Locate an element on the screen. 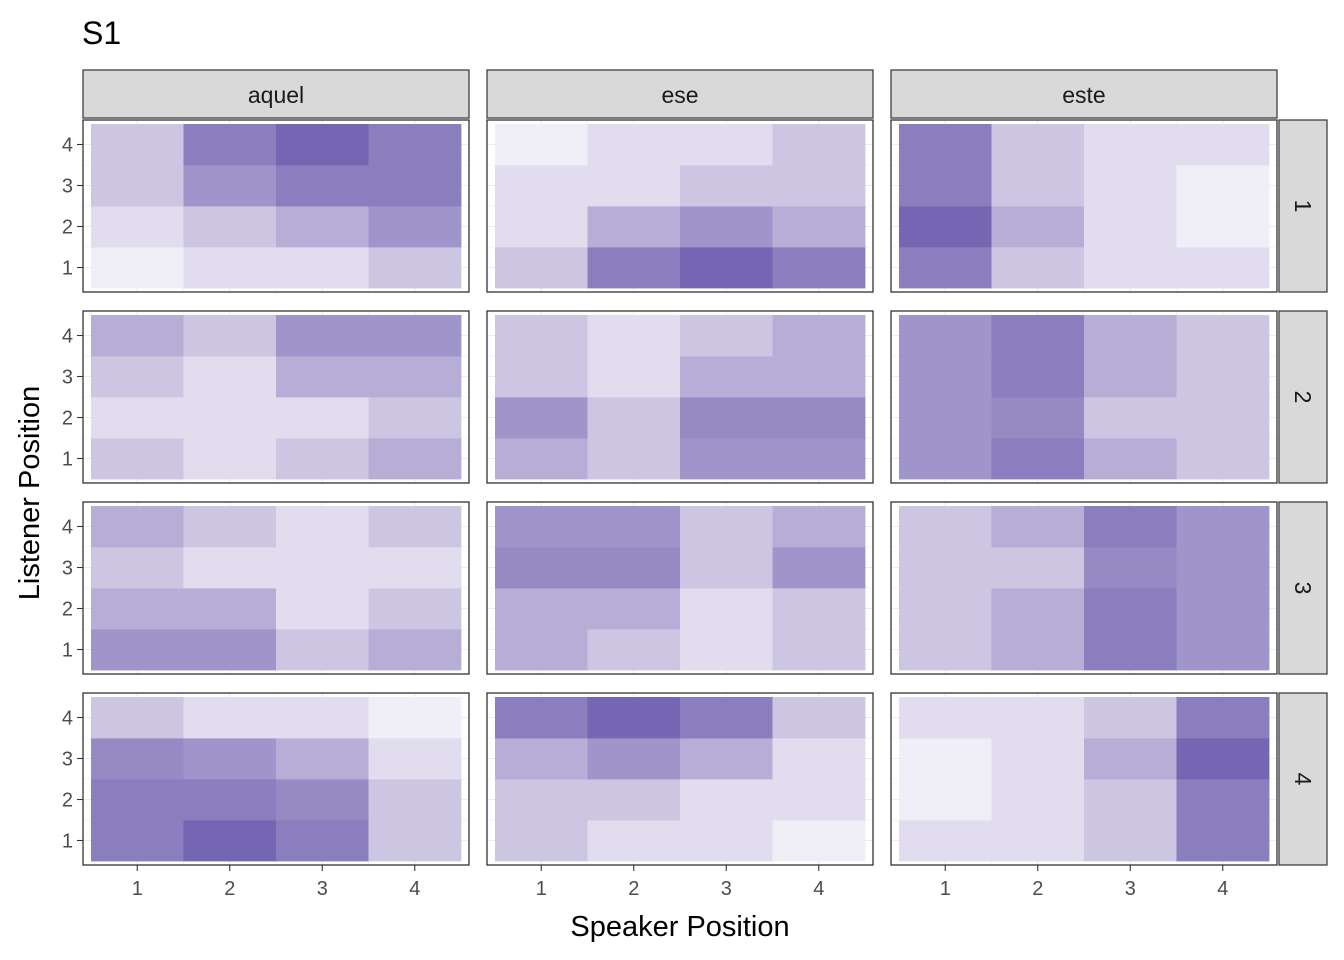  y-axis-title: Listener Position is located at coordinates (30, 493).